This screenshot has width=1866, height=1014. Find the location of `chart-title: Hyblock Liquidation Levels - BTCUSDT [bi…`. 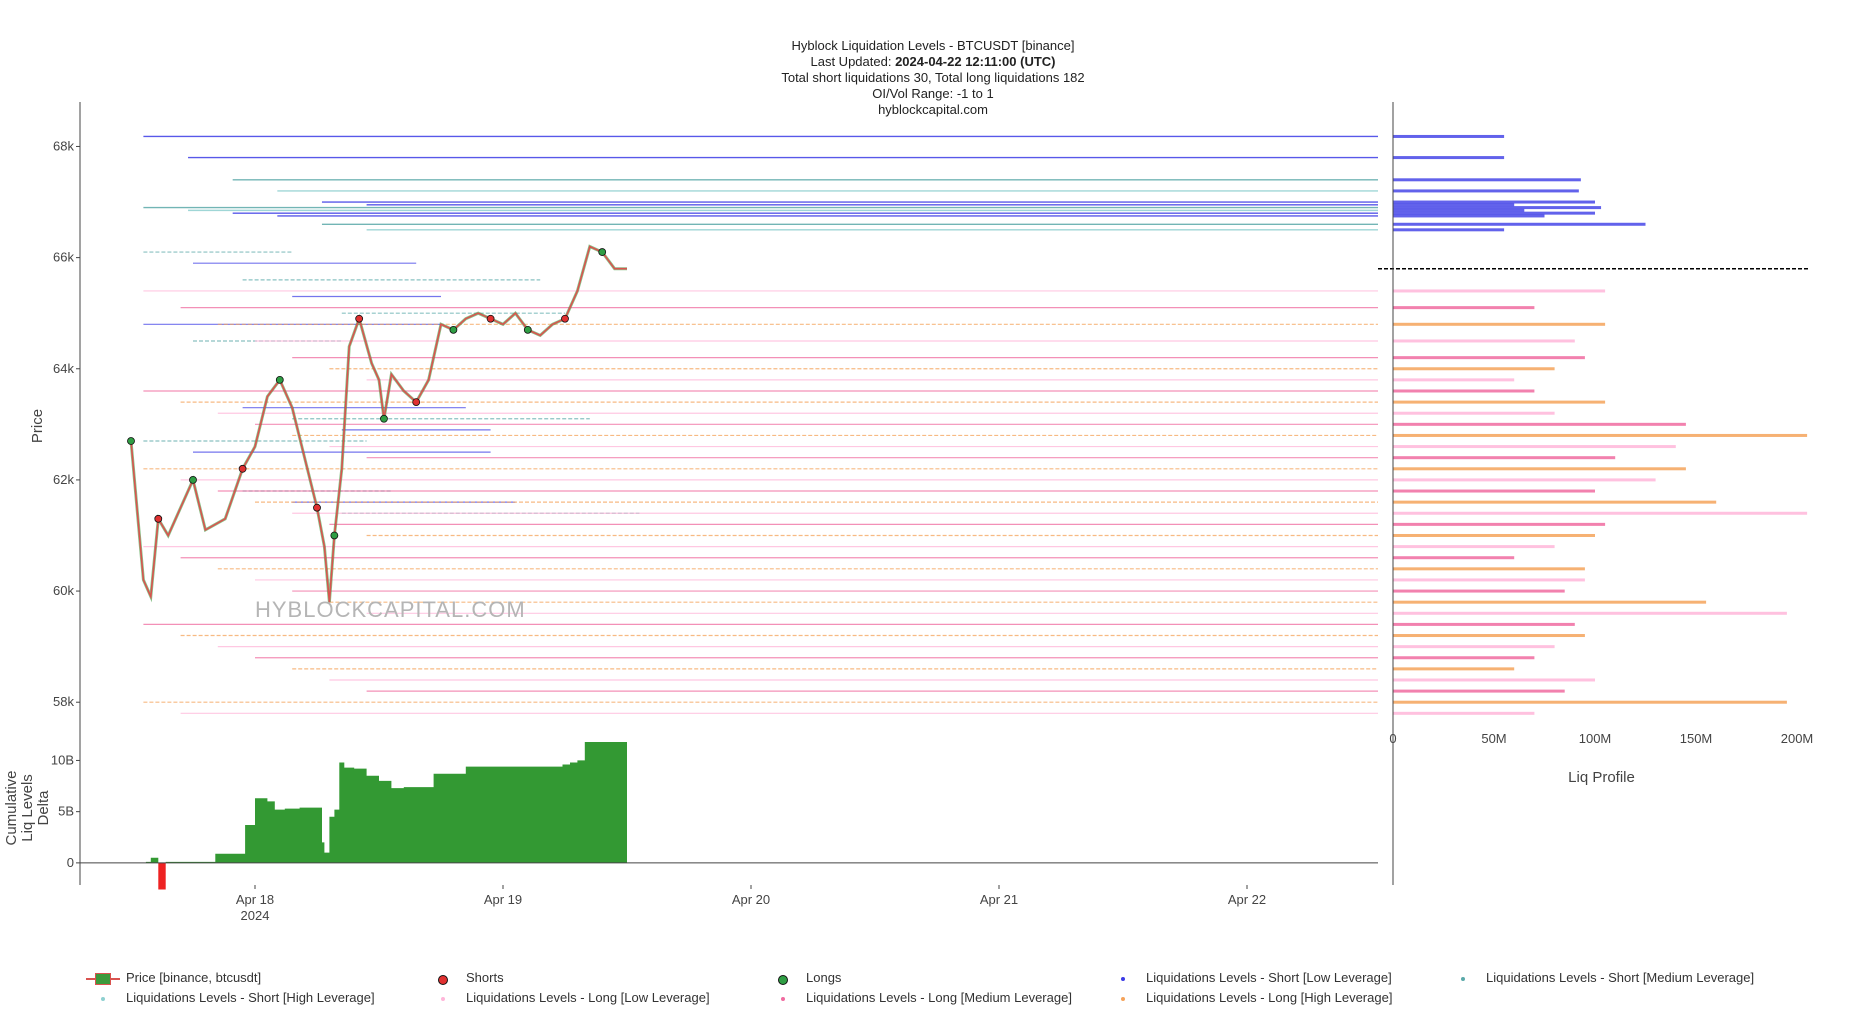

chart-title: Hyblock Liquidation Levels - BTCUSDT [bi… is located at coordinates (933, 45).